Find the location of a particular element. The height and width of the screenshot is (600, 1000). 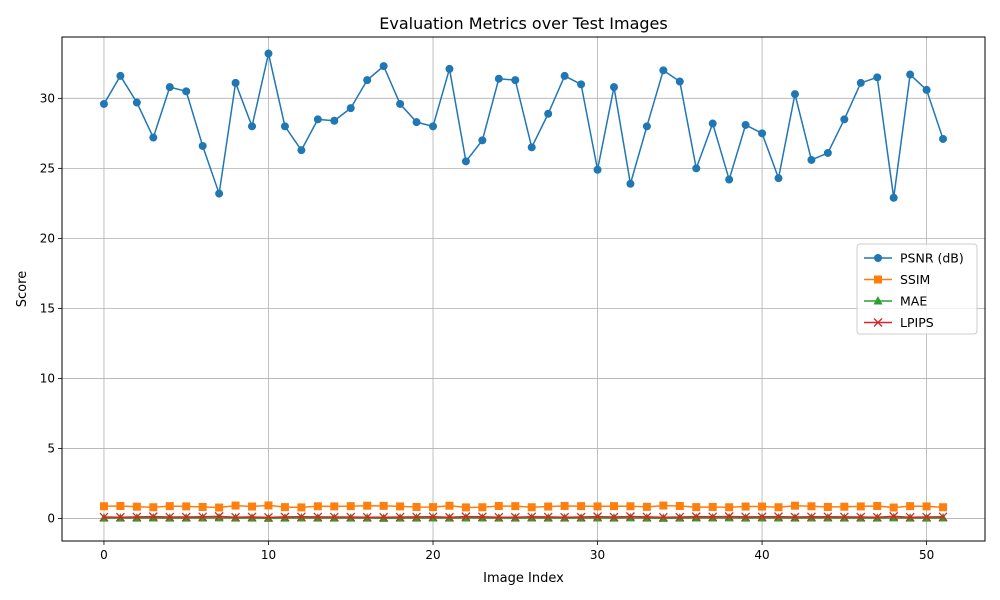

y-tick-label: 5 is located at coordinates (51, 448).